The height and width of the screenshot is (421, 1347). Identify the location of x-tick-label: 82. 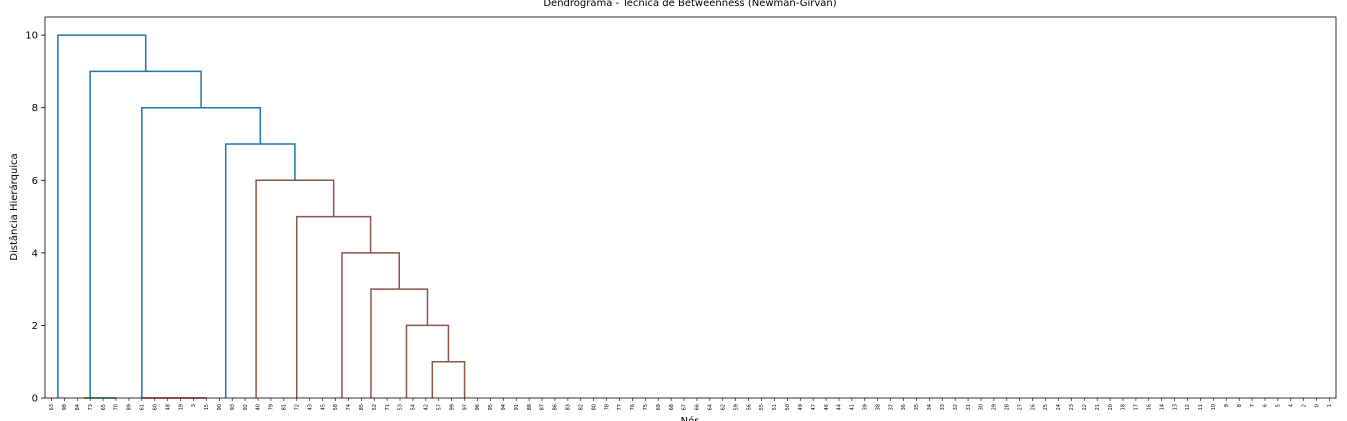
(581, 407).